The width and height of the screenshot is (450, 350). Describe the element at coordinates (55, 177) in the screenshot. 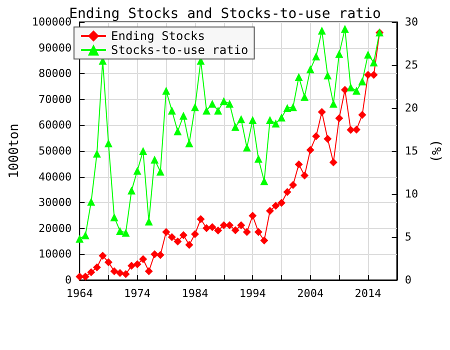

I see `y-tick-label: 40000` at that location.